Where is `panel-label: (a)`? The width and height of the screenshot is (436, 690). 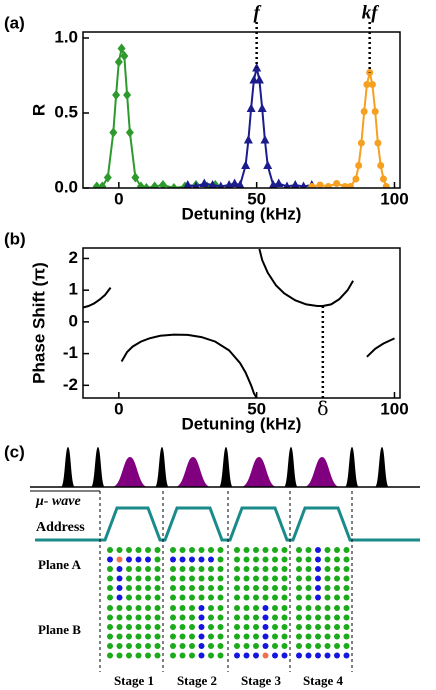 panel-label: (a) is located at coordinates (14, 22).